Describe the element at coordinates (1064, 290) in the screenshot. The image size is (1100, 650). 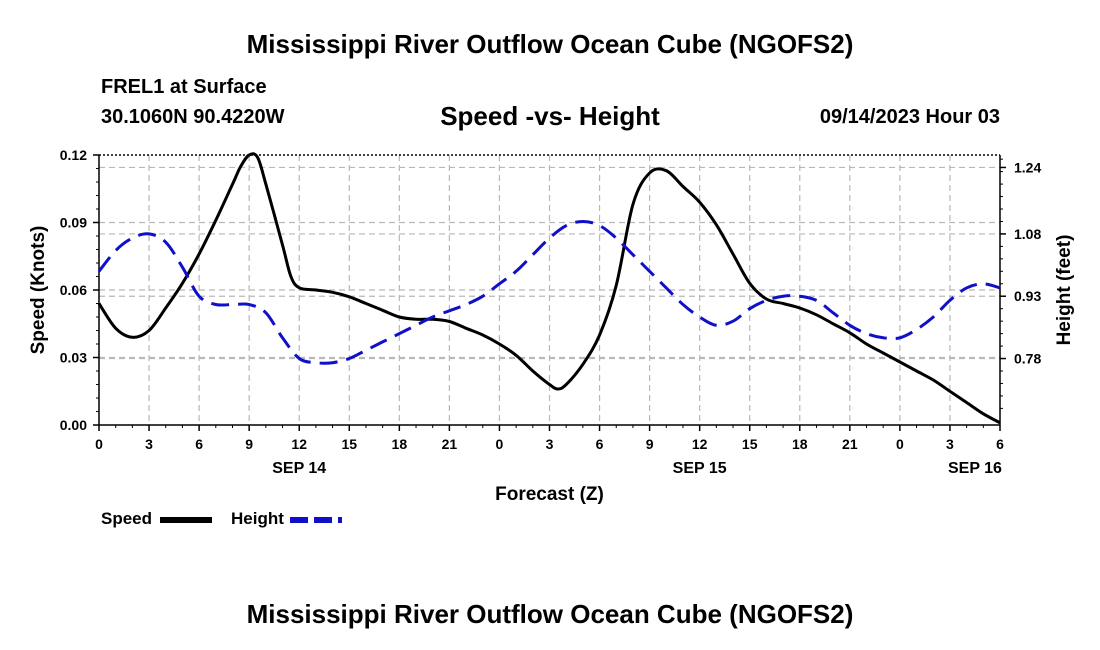
I see `y2-axis-title: Height (feet)` at that location.